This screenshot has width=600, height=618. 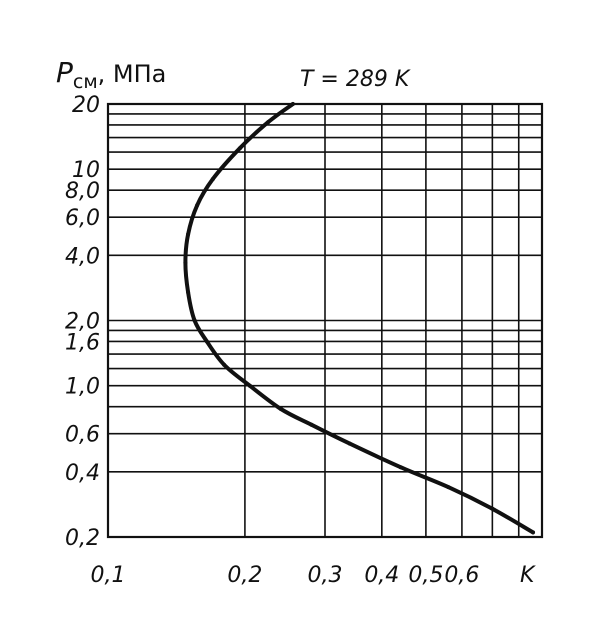 I want to click on y-axis-label-symbol: P, so click(x=64, y=72).